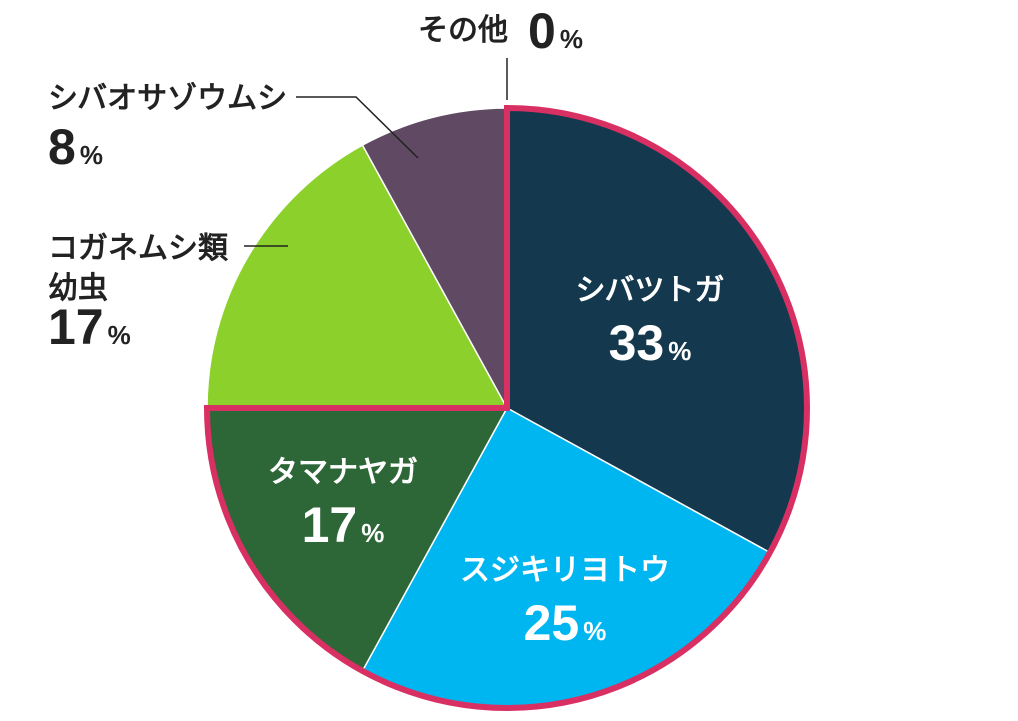 This screenshot has width=1018, height=721. What do you see at coordinates (649, 290) in the screenshot?
I see `slice-label-name: シバツトガ` at bounding box center [649, 290].